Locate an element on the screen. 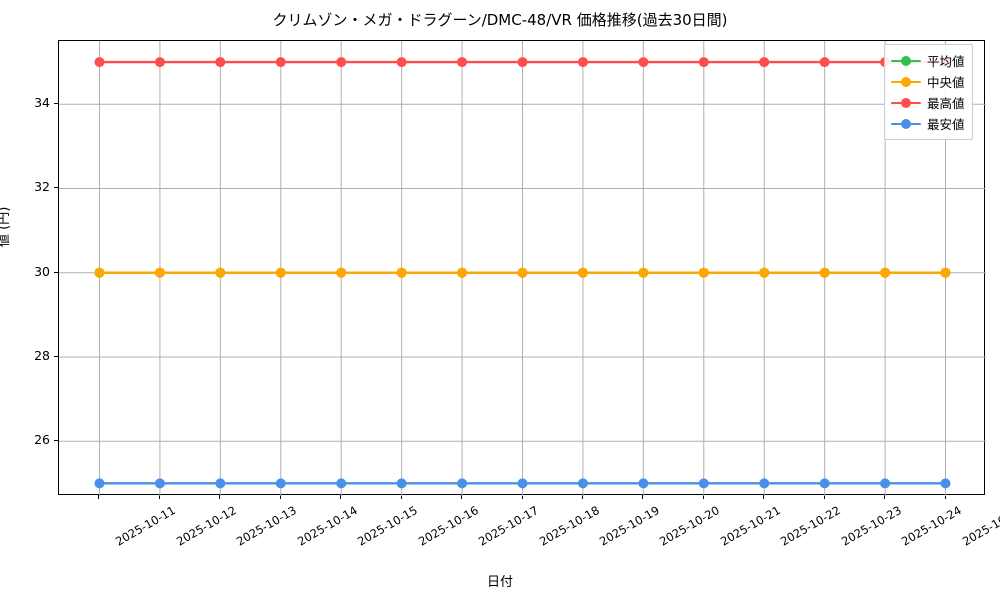 This screenshot has height=600, width=1000. x-tick-label: 2025-10-19 is located at coordinates (629, 526).